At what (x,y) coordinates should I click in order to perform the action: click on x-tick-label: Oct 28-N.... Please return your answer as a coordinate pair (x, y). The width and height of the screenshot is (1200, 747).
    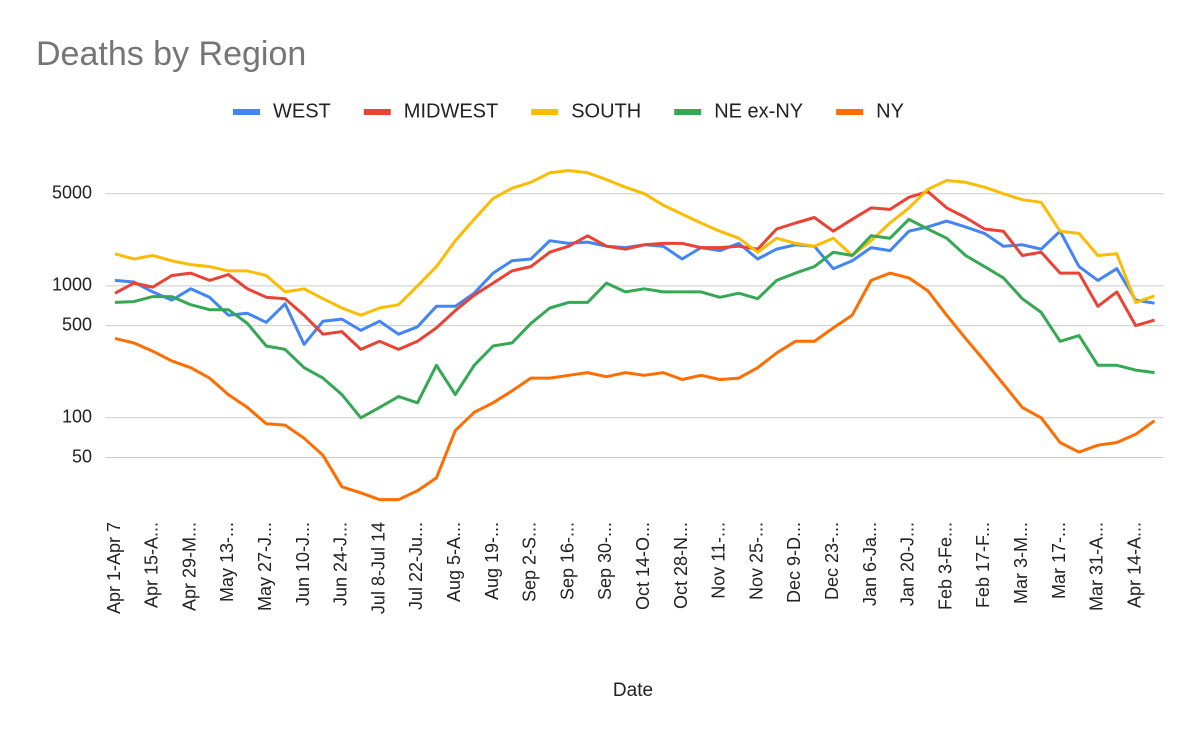
    Looking at the image, I should click on (681, 565).